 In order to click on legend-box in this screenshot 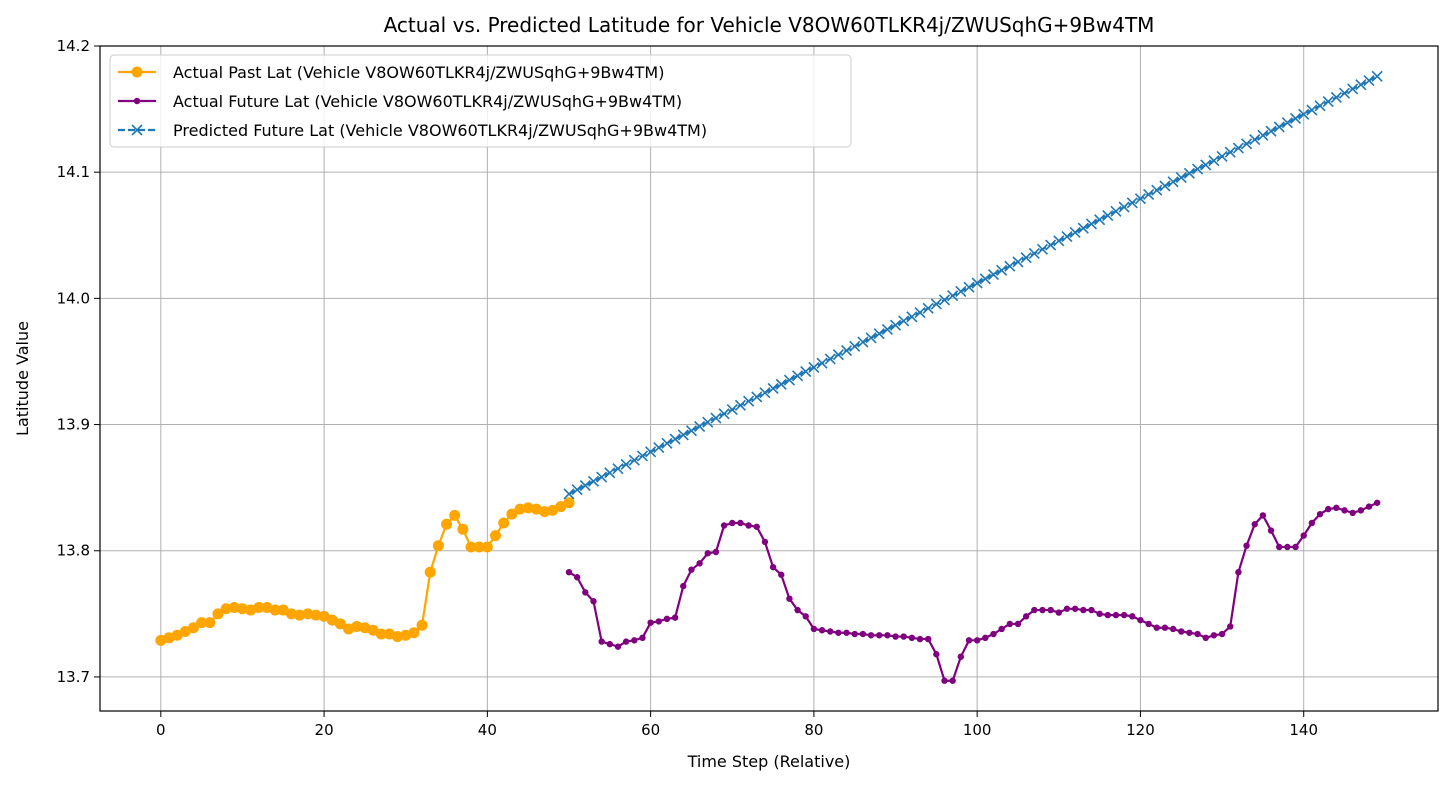, I will do `click(480, 101)`.